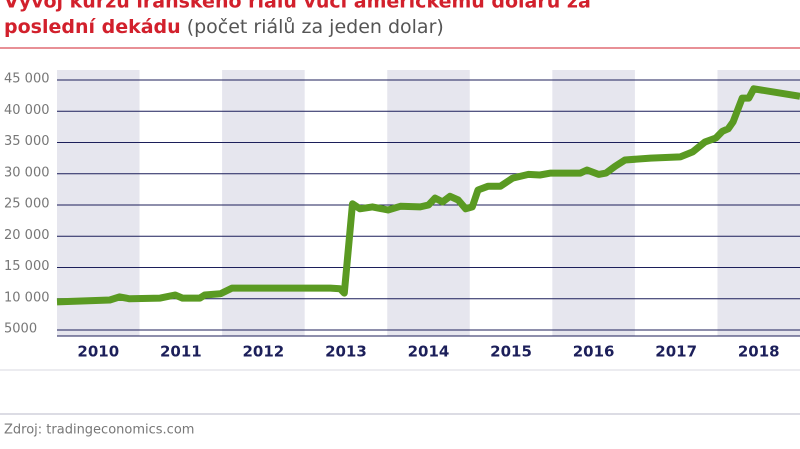 The width and height of the screenshot is (800, 449). Describe the element at coordinates (27, 235) in the screenshot. I see `y-tick-label: 20 000` at that location.